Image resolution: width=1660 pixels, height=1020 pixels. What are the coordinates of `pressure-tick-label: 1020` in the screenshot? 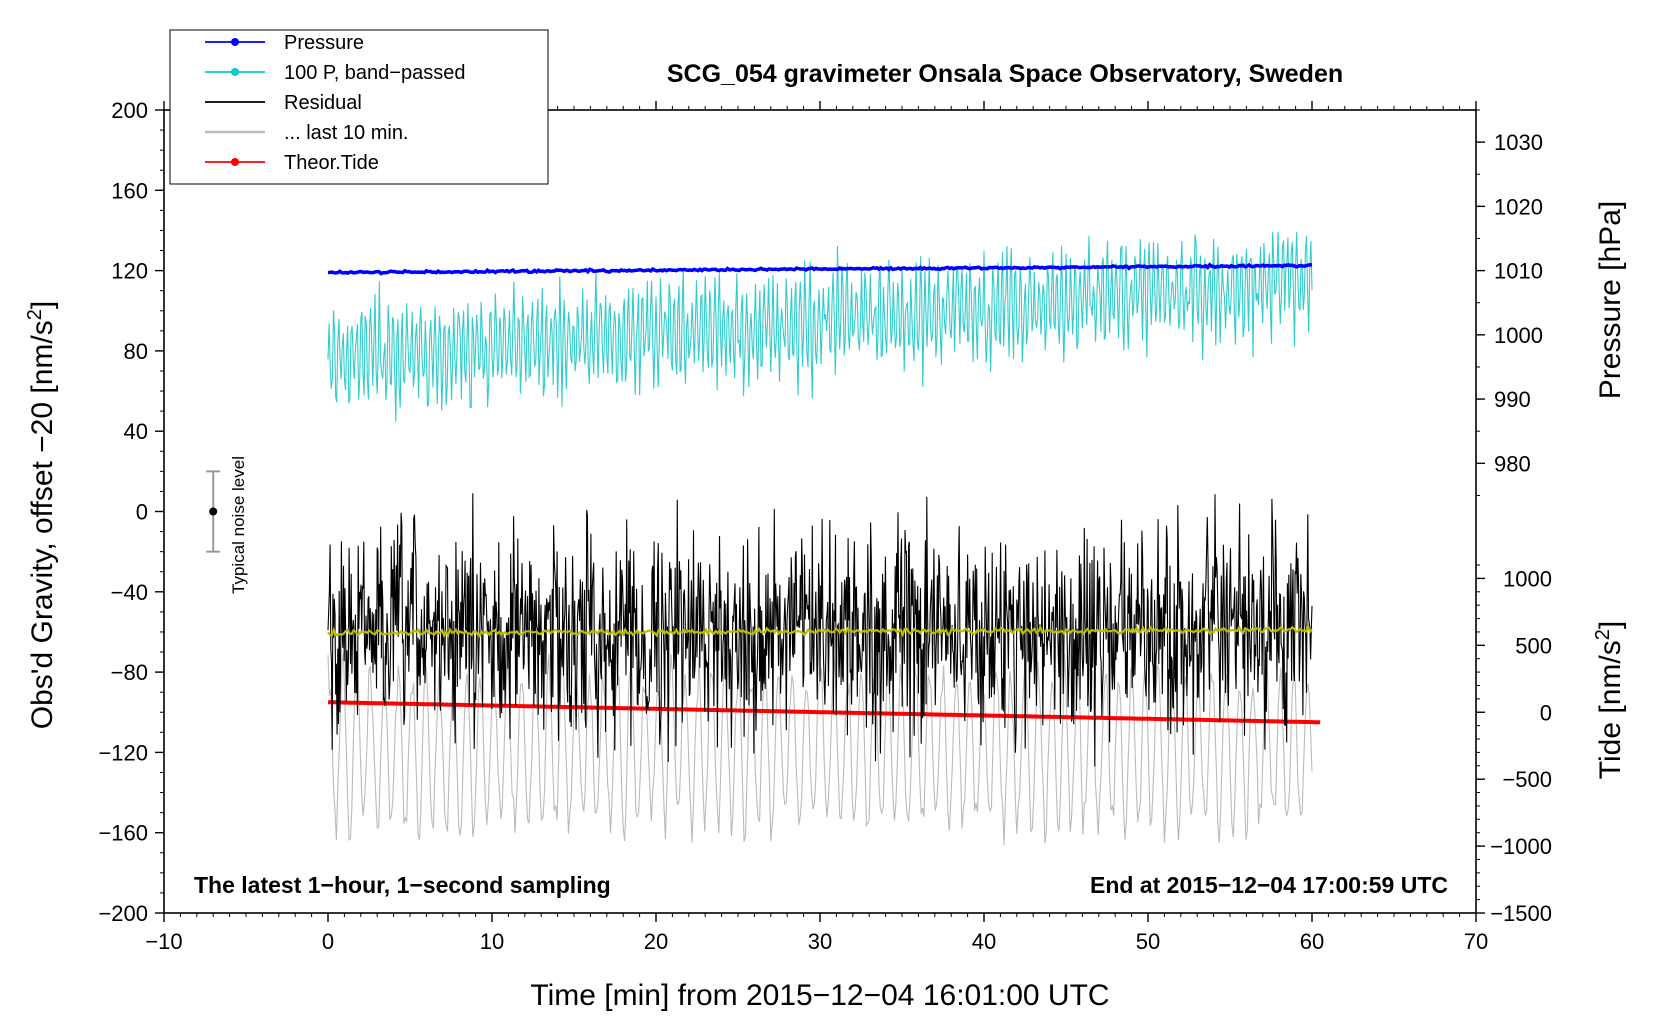 It's located at (1518, 206).